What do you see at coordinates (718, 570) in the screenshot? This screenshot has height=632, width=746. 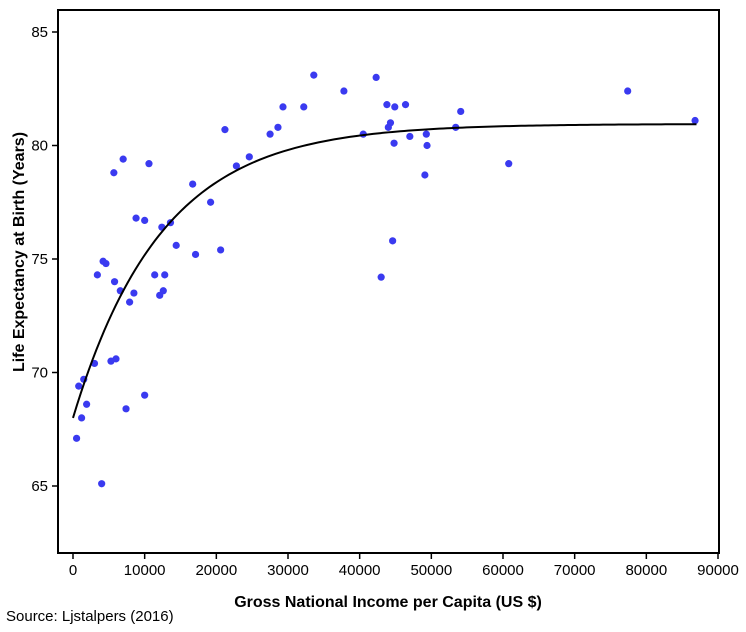 I see `x-tick-label: 90000` at bounding box center [718, 570].